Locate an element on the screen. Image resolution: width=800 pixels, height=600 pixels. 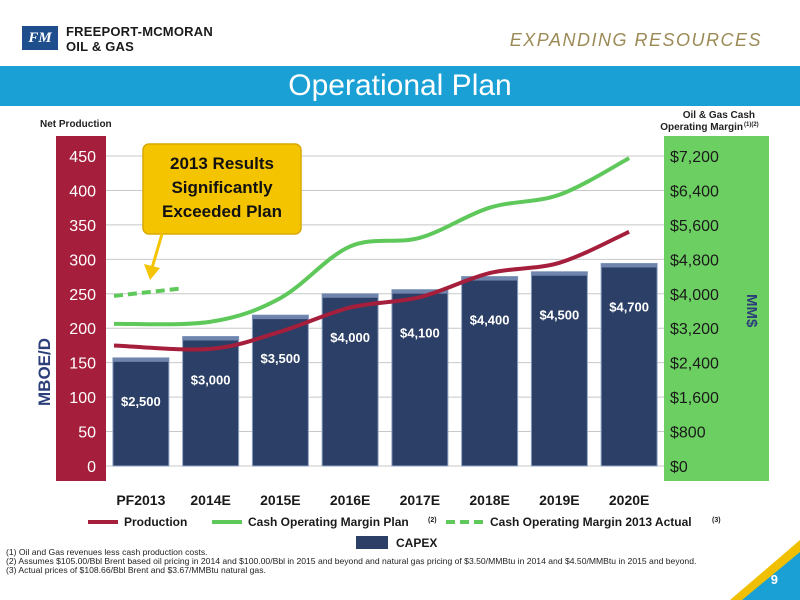
left-tick-label: 200 is located at coordinates (82, 329).